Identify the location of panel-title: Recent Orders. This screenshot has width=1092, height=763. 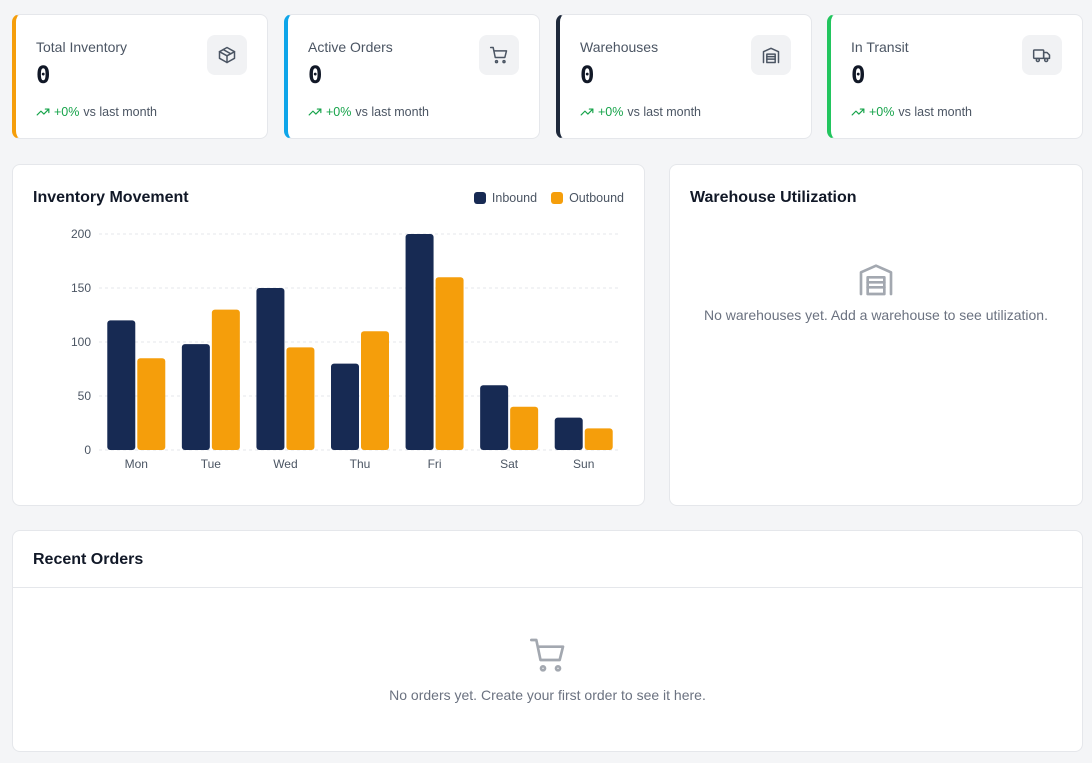
(88, 559).